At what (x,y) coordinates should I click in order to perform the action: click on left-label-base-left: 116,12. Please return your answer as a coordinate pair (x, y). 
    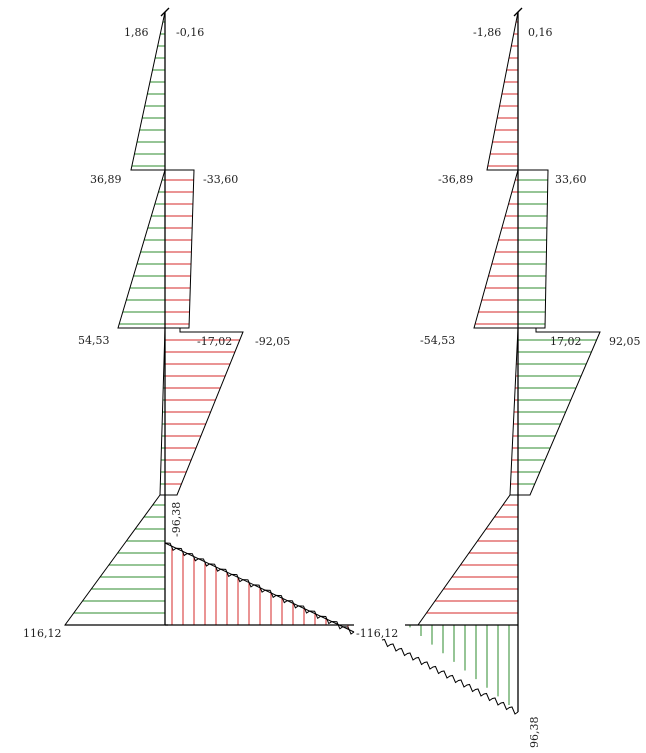
    Looking at the image, I should click on (42, 633).